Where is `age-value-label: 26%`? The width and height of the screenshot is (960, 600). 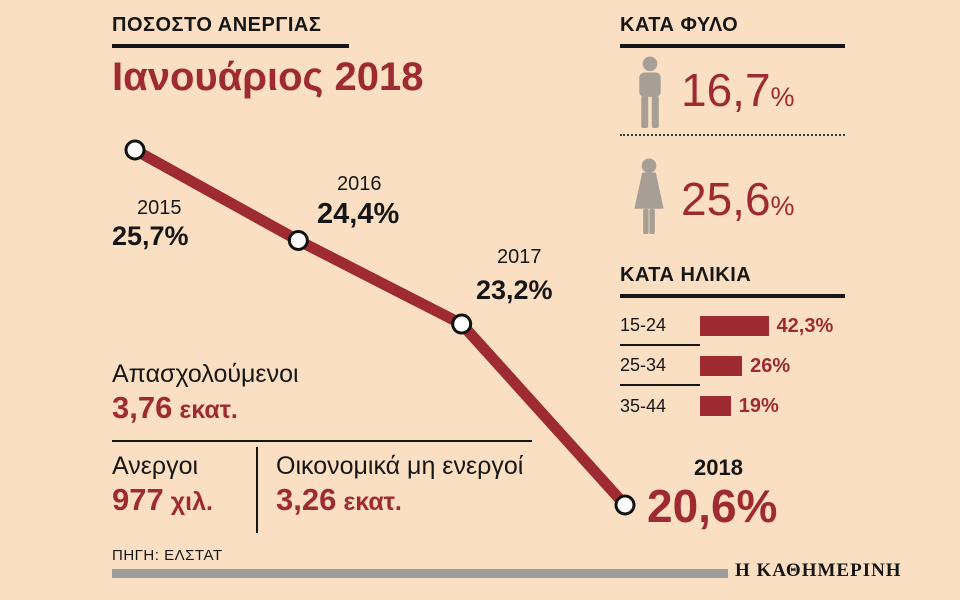 age-value-label: 26% is located at coordinates (770, 365).